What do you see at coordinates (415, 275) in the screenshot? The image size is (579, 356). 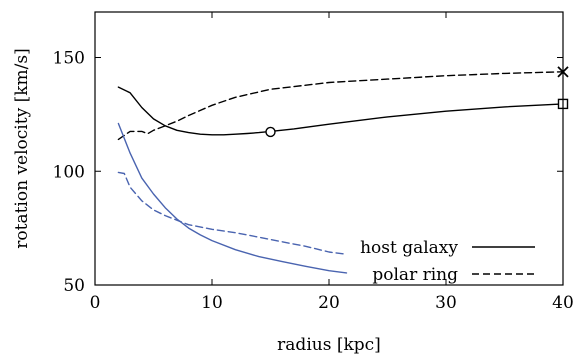 I see `legend-label-polar-ring: polar ring` at bounding box center [415, 275].